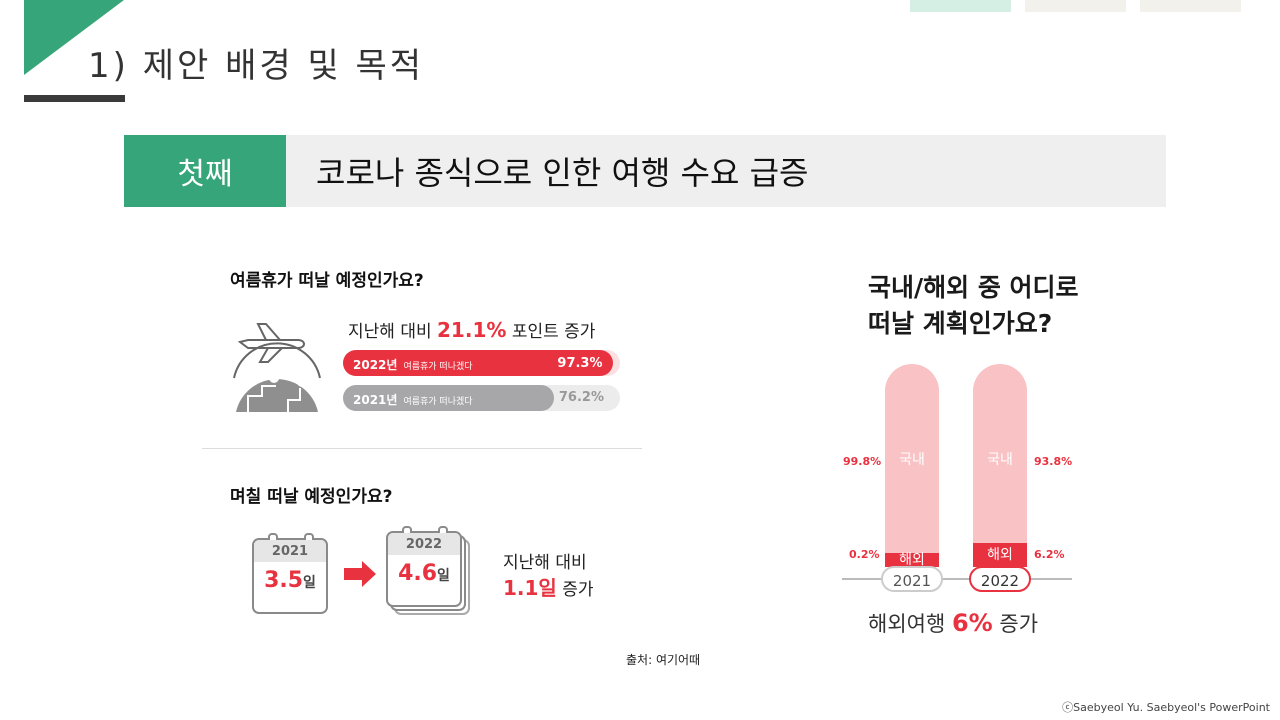  I want to click on bar-2022-overseas: 해외, so click(1000, 555).